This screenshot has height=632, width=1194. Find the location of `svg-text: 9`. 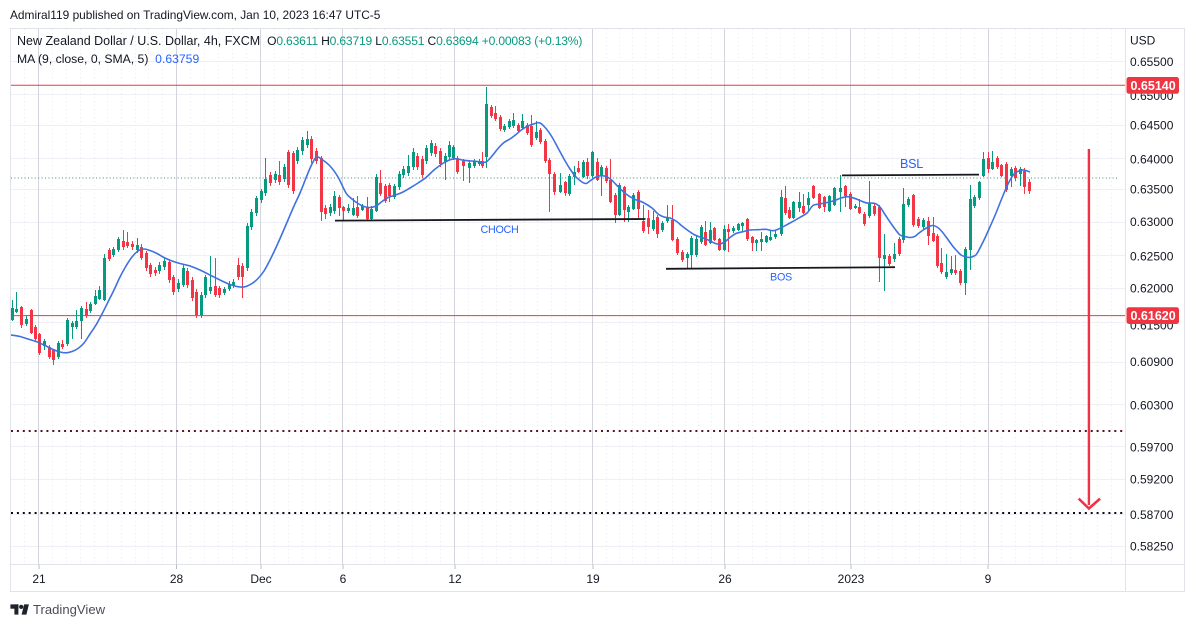

svg-text: 9 is located at coordinates (988, 579).